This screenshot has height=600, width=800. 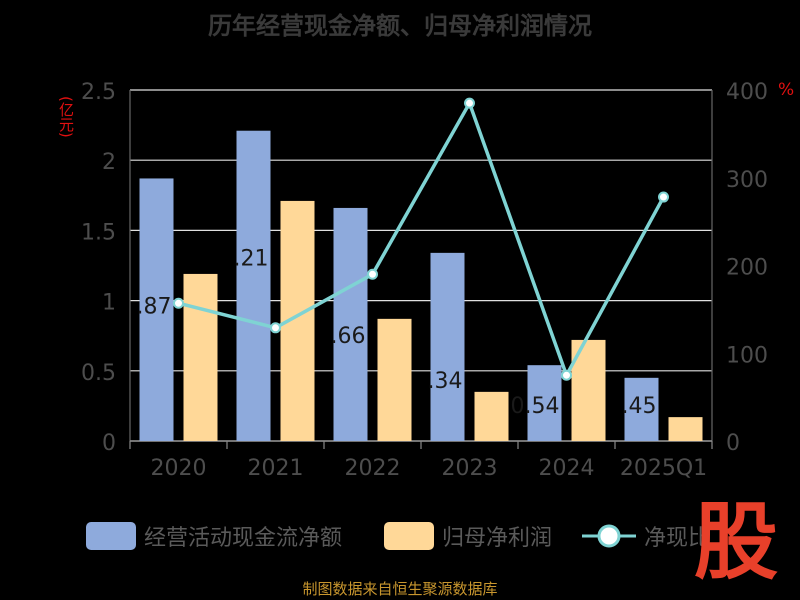 I want to click on y-right-tick-label: 200, so click(x=747, y=268).